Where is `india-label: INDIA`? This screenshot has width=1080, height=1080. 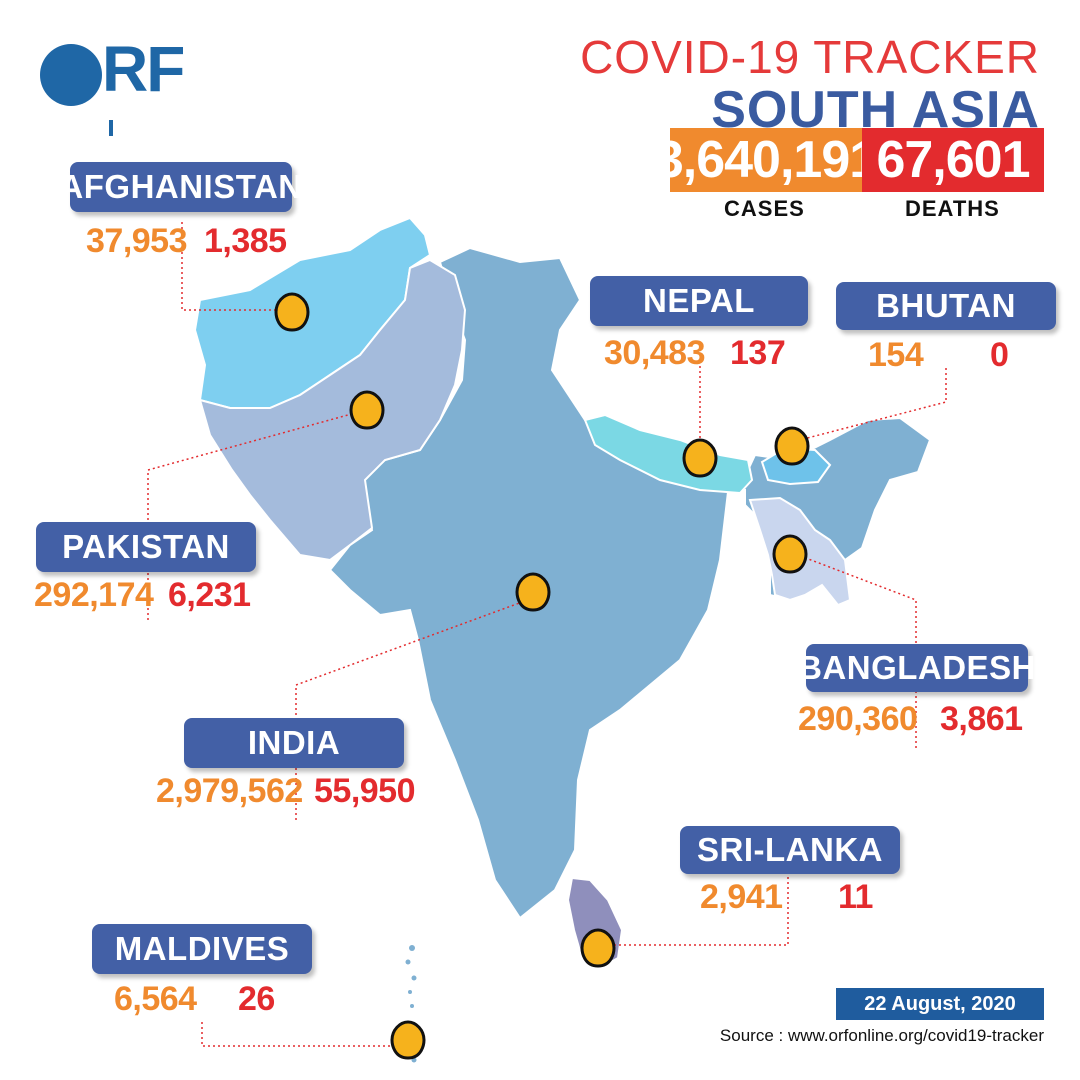
india-label: INDIA is located at coordinates (294, 743).